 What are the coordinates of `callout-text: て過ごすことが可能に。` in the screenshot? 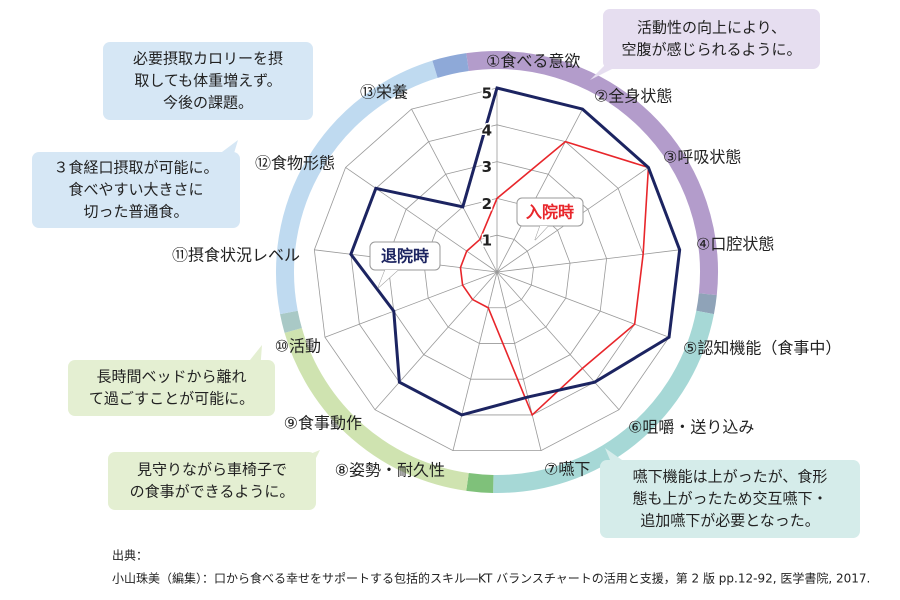 It's located at (171, 399).